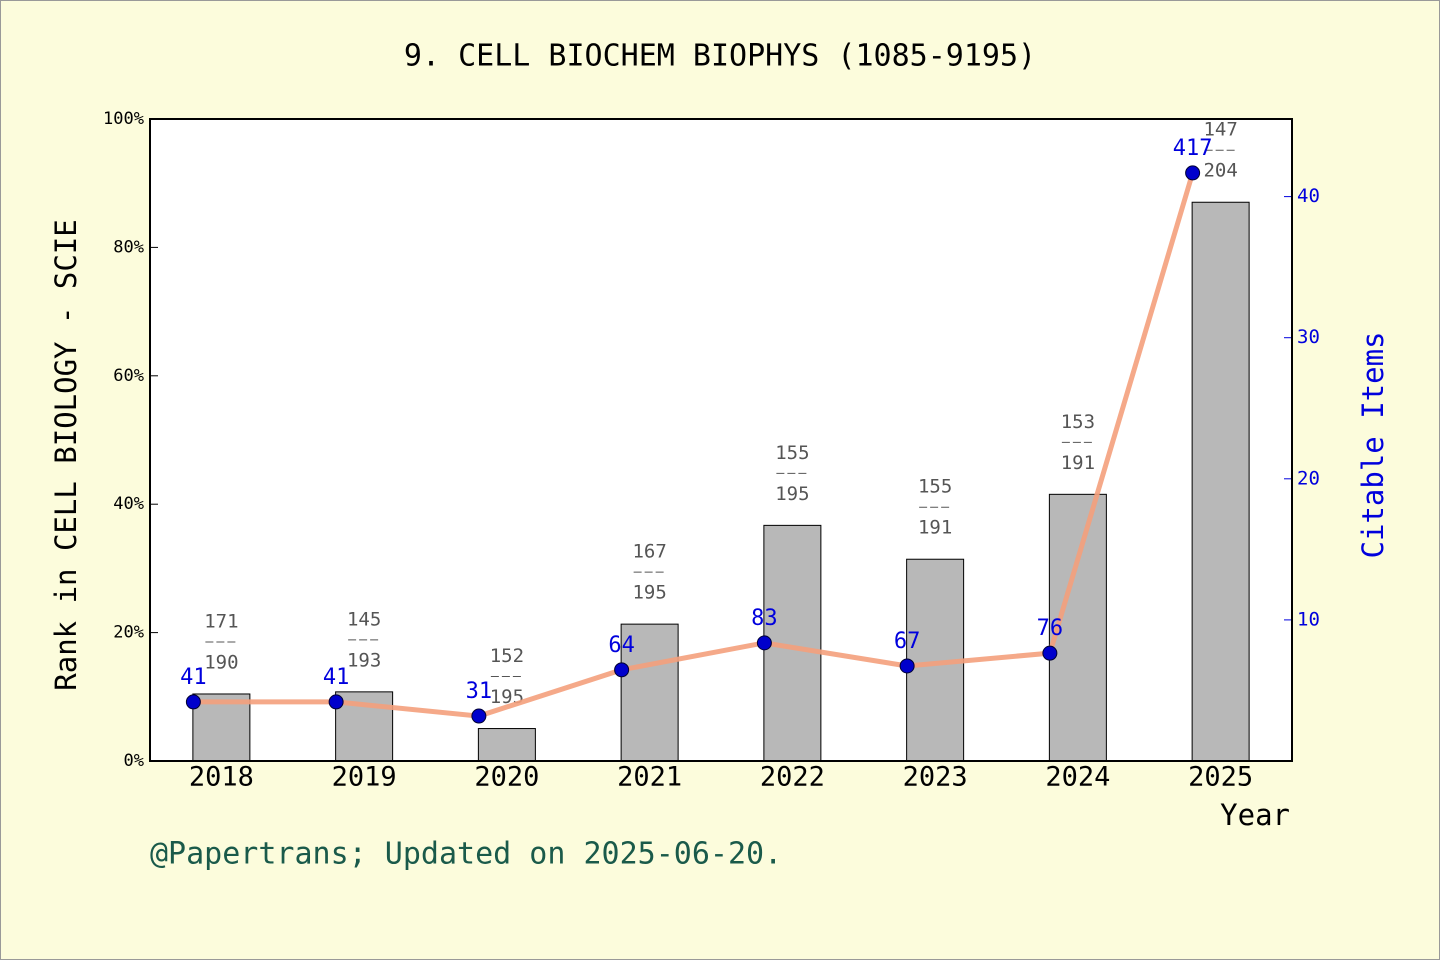 The width and height of the screenshot is (1440, 960). Describe the element at coordinates (221, 621) in the screenshot. I see `rank-label: 171` at that location.